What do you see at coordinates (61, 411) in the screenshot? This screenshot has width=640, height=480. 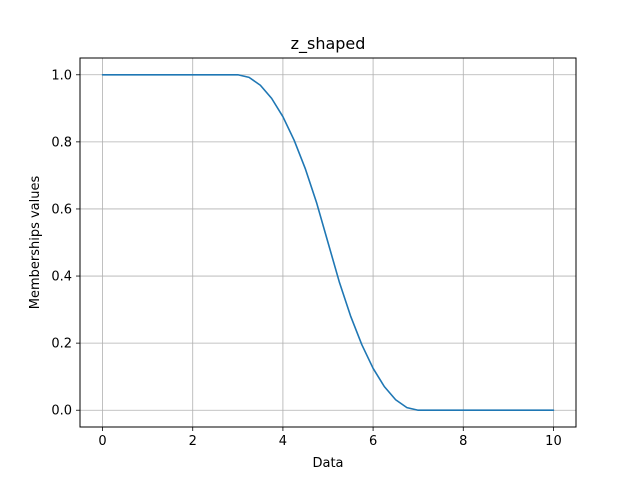 I see `y-tick-label: 0.0` at bounding box center [61, 411].